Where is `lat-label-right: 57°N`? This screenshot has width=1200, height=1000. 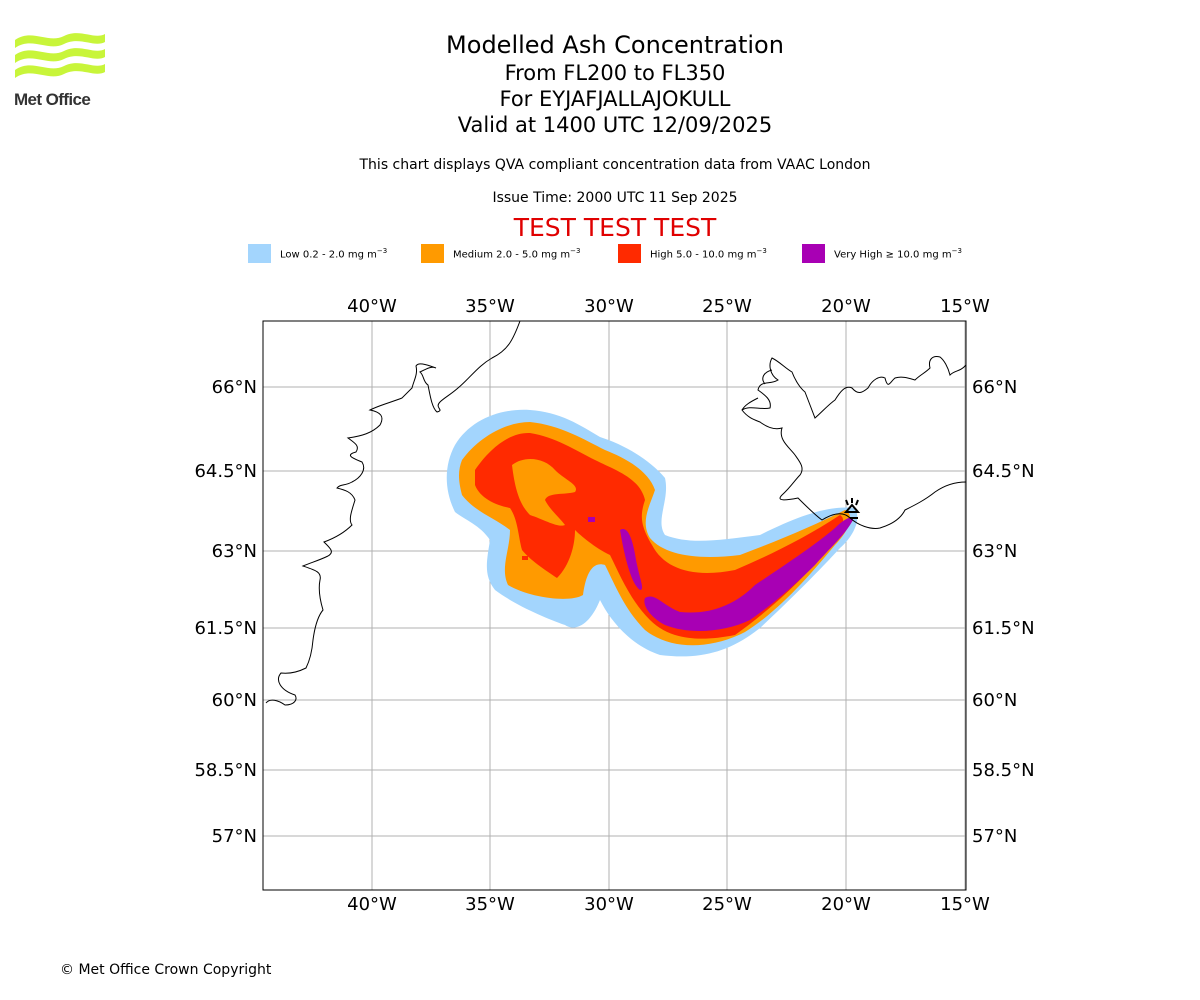
lat-label-right: 57°N is located at coordinates (994, 836).